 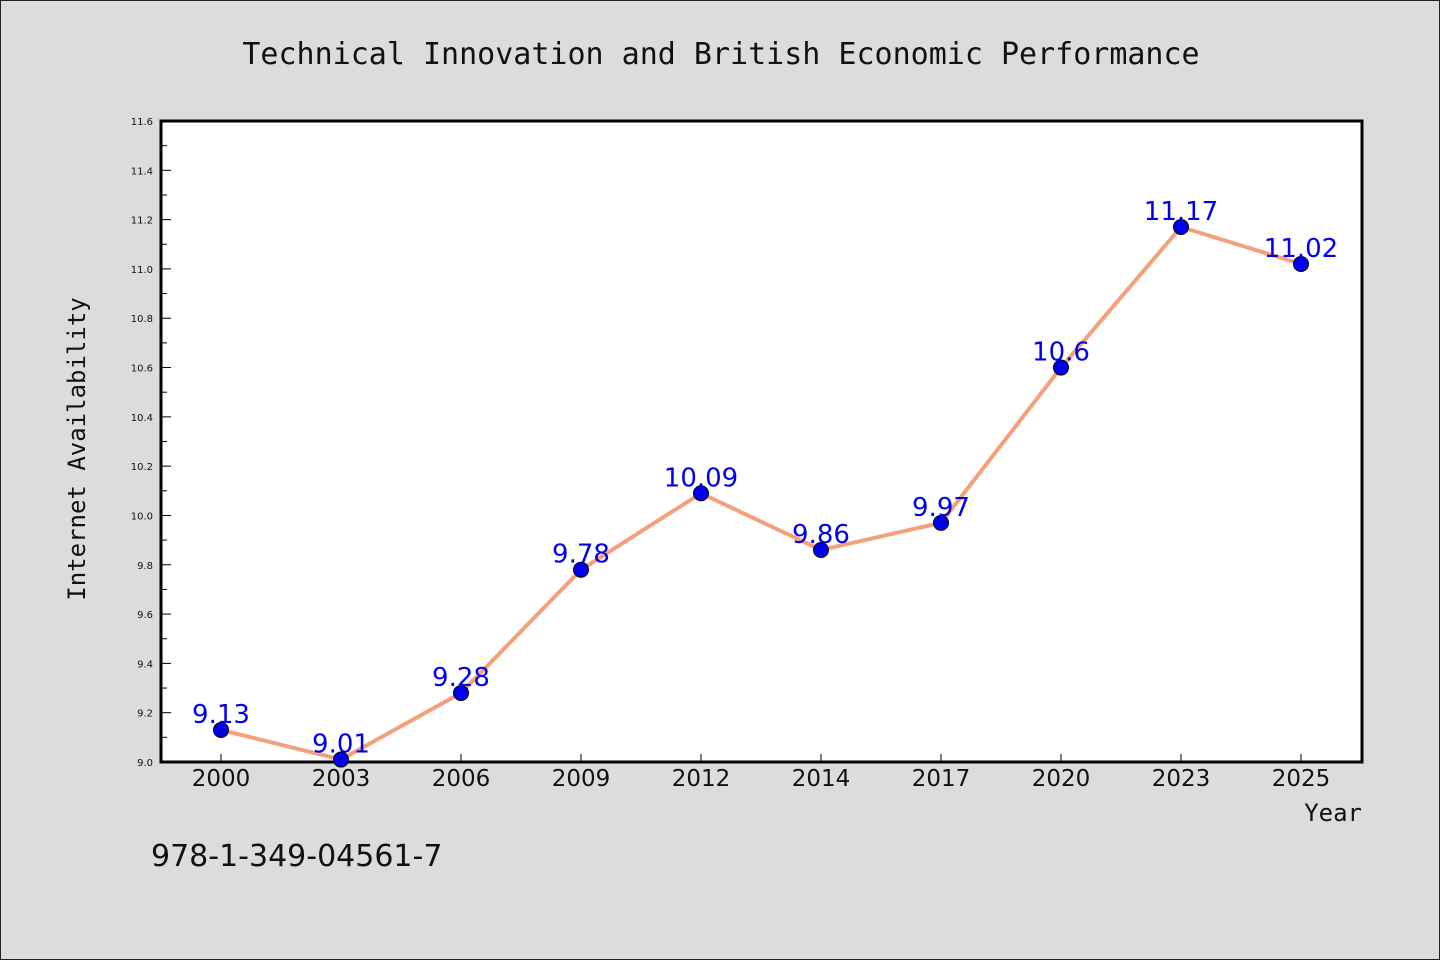 I want to click on x-axis-ticks: 2000 2003 2006 2009 2012 2014 2017 2020 2023 2025, so click(x=761, y=773).